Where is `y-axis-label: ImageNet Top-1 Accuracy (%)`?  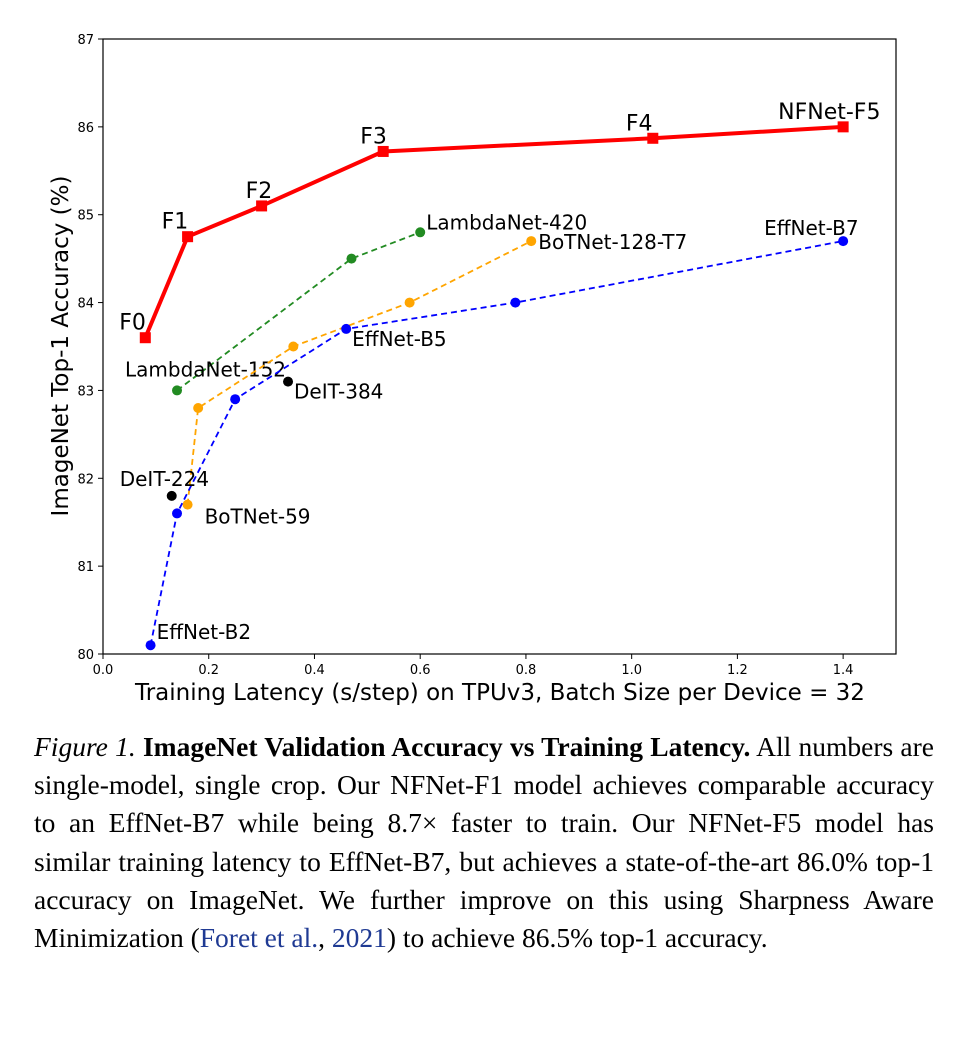 y-axis-label: ImageNet Top-1 Accuracy (%) is located at coordinates (61, 346).